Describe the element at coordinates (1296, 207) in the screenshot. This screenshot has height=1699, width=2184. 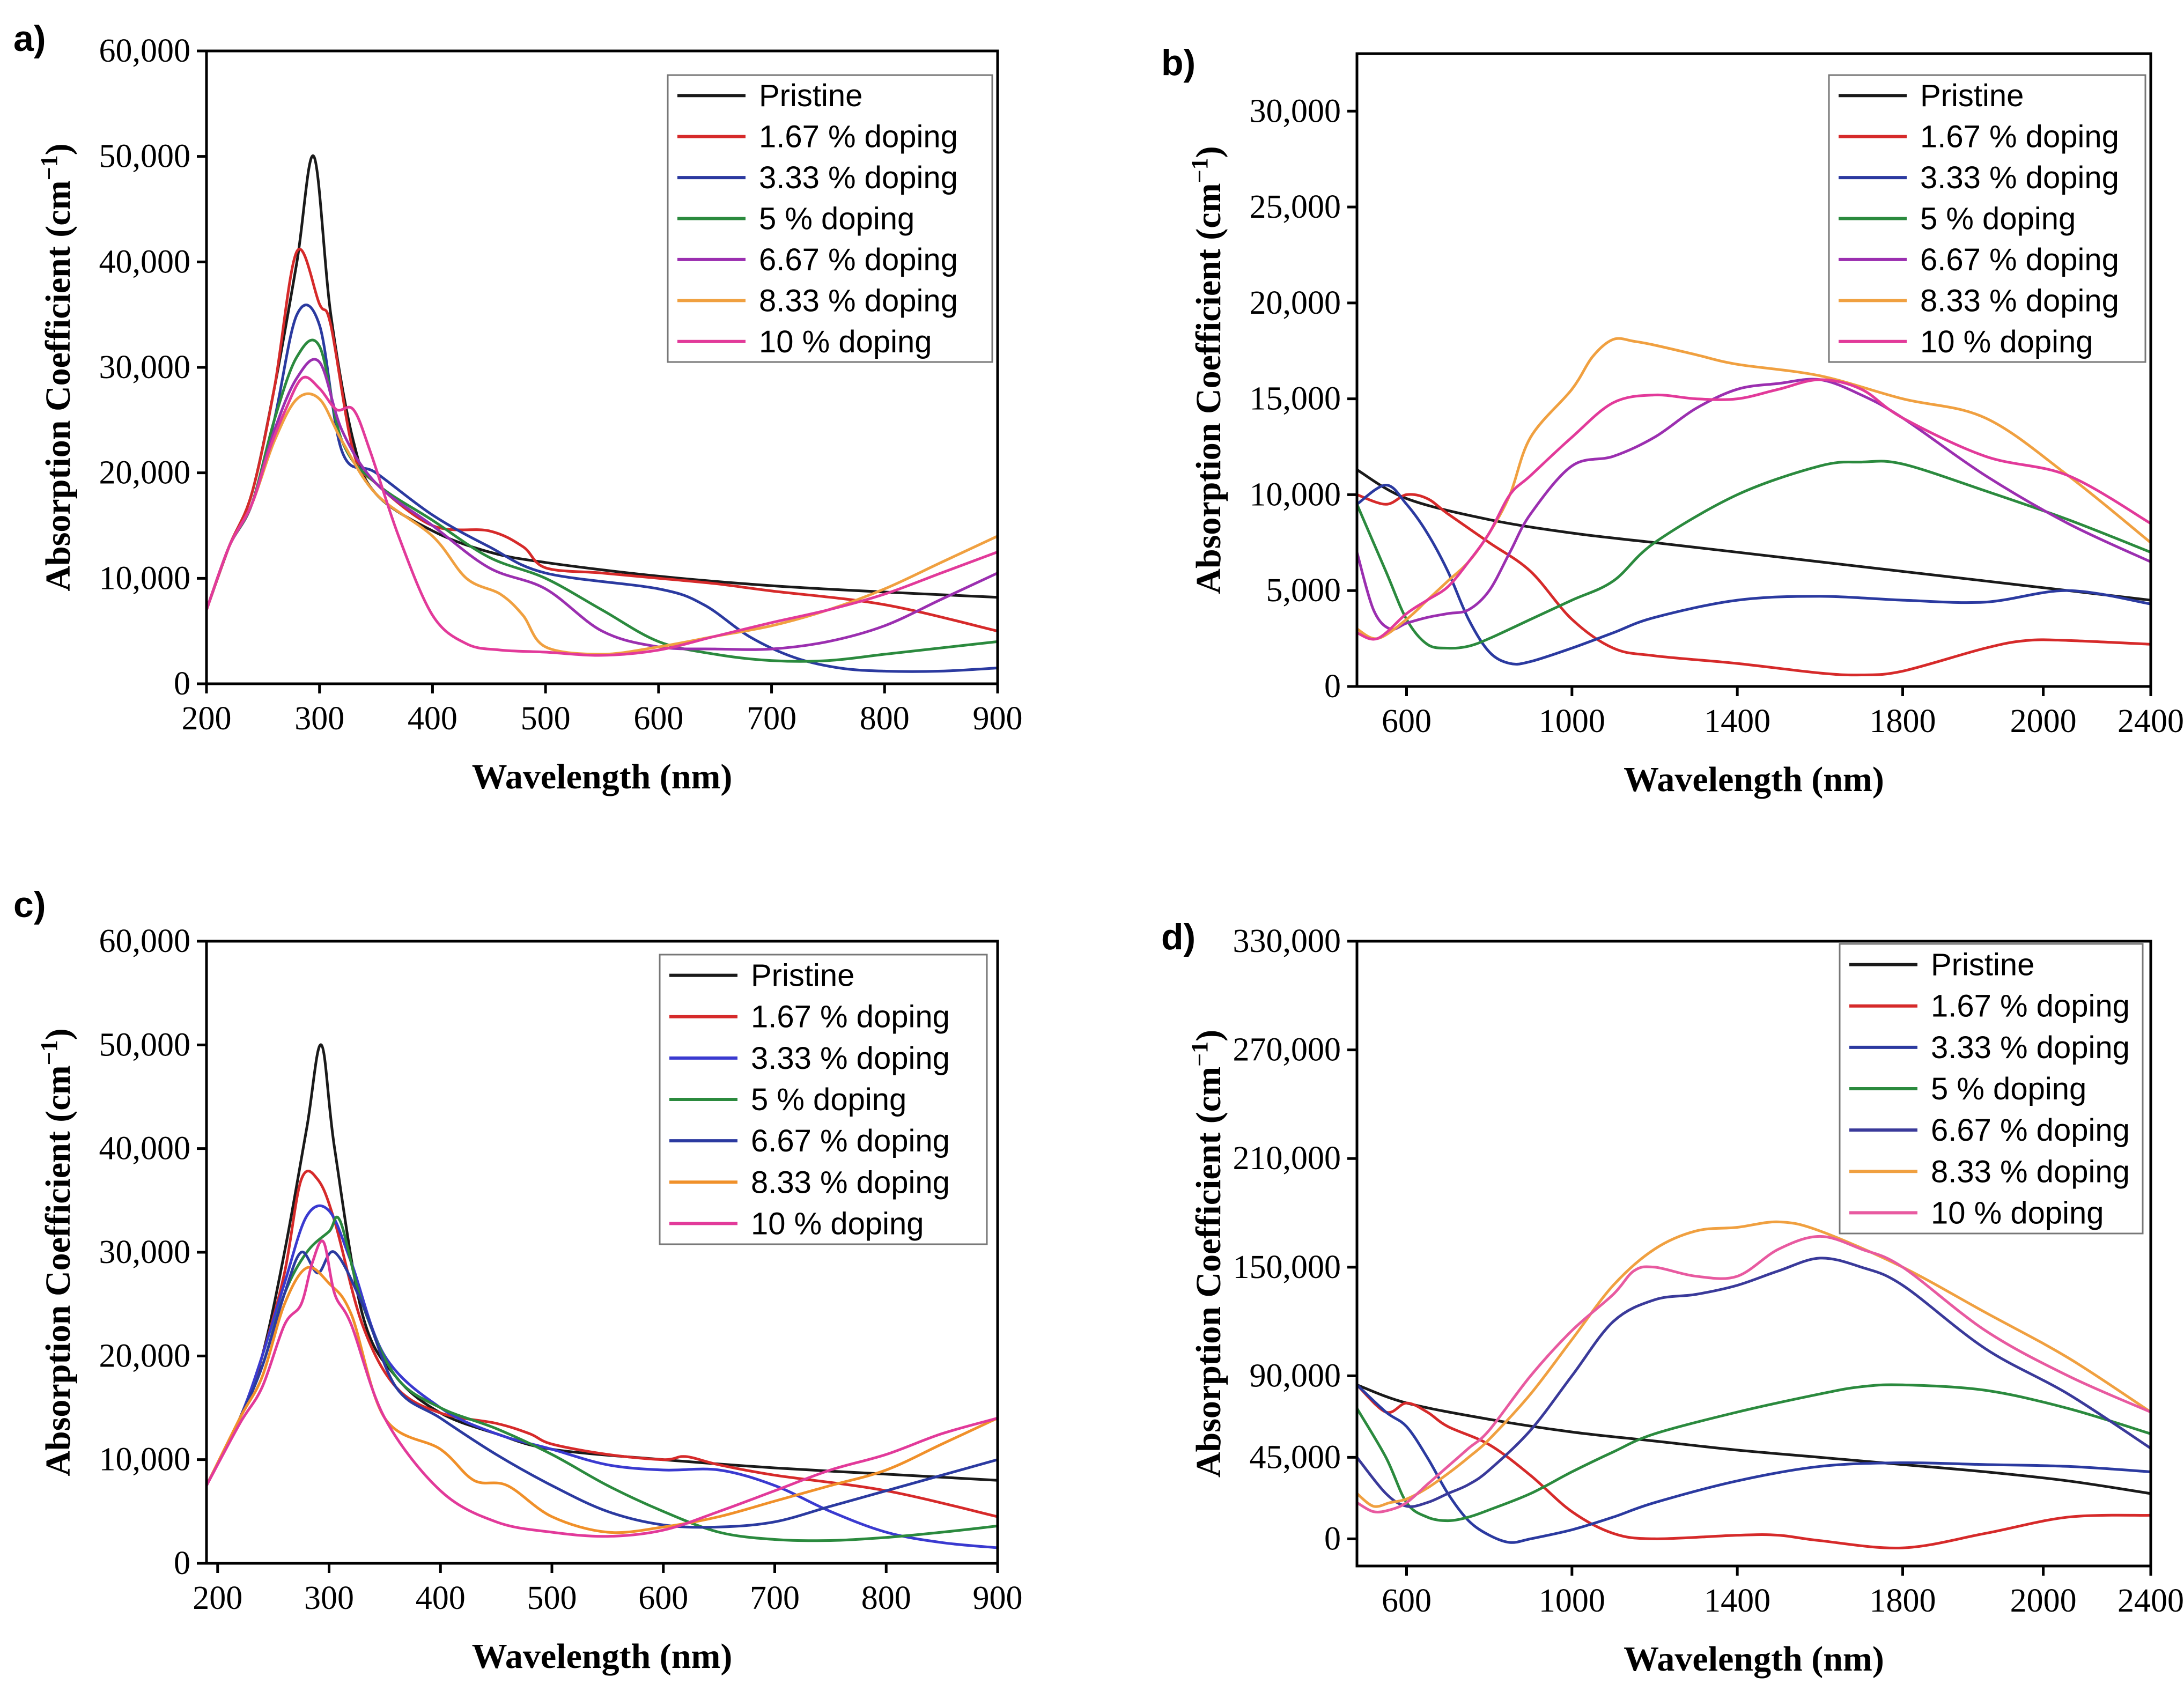
I see `y-tick-label: 25,000` at that location.